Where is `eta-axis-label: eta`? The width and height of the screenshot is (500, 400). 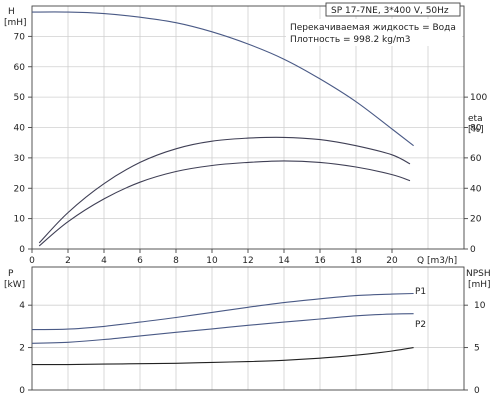
eta-axis-label: eta is located at coordinates (475, 119).